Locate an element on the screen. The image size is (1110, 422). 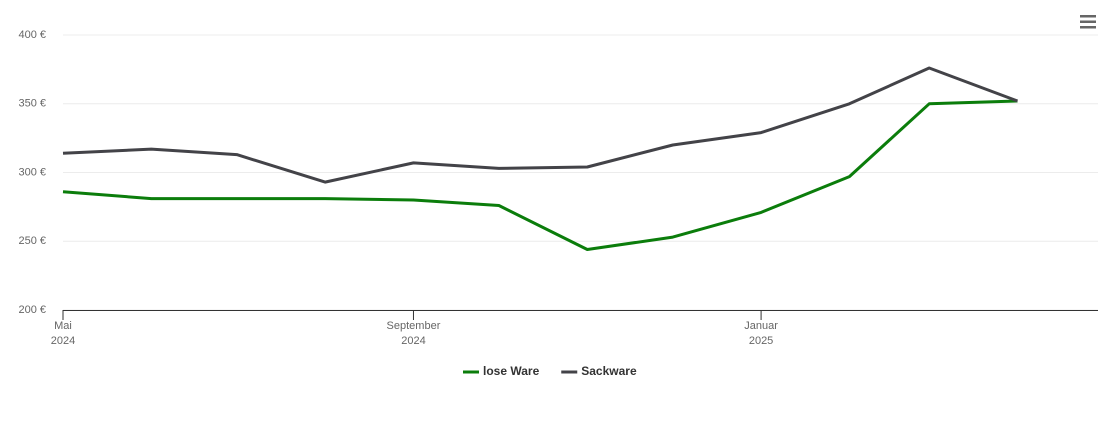
x-tick-label: September is located at coordinates (414, 326).